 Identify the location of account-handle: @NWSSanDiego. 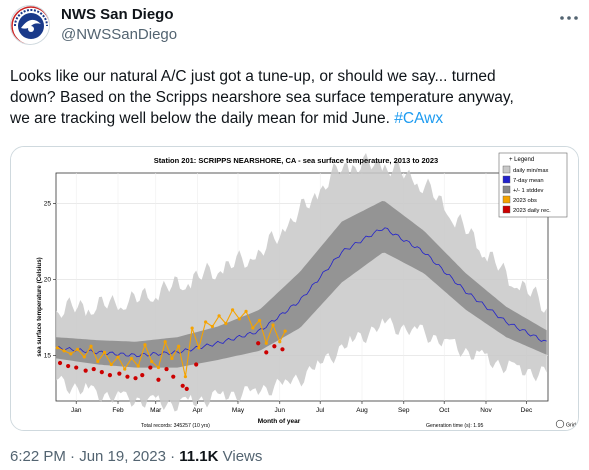
(119, 34).